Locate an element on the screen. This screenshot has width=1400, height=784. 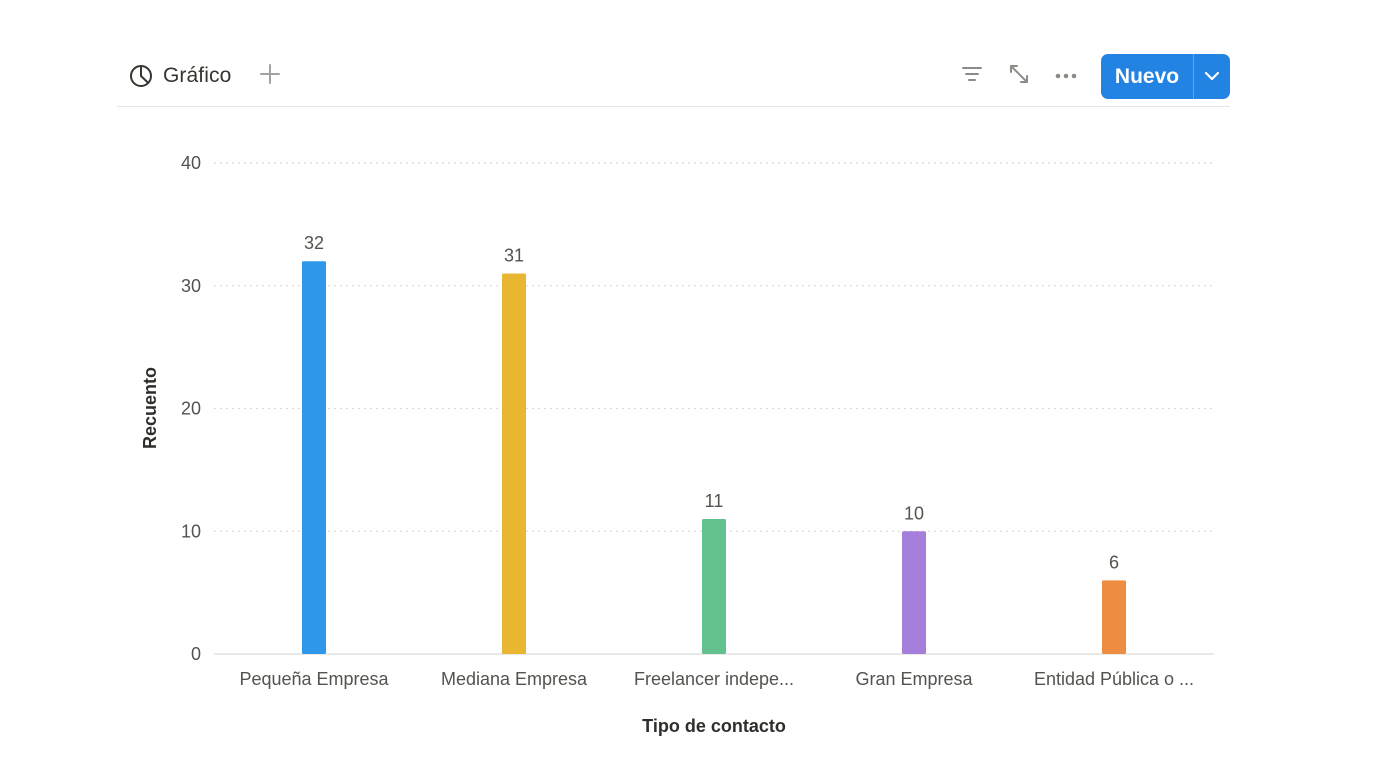
plus-icon is located at coordinates (270, 76).